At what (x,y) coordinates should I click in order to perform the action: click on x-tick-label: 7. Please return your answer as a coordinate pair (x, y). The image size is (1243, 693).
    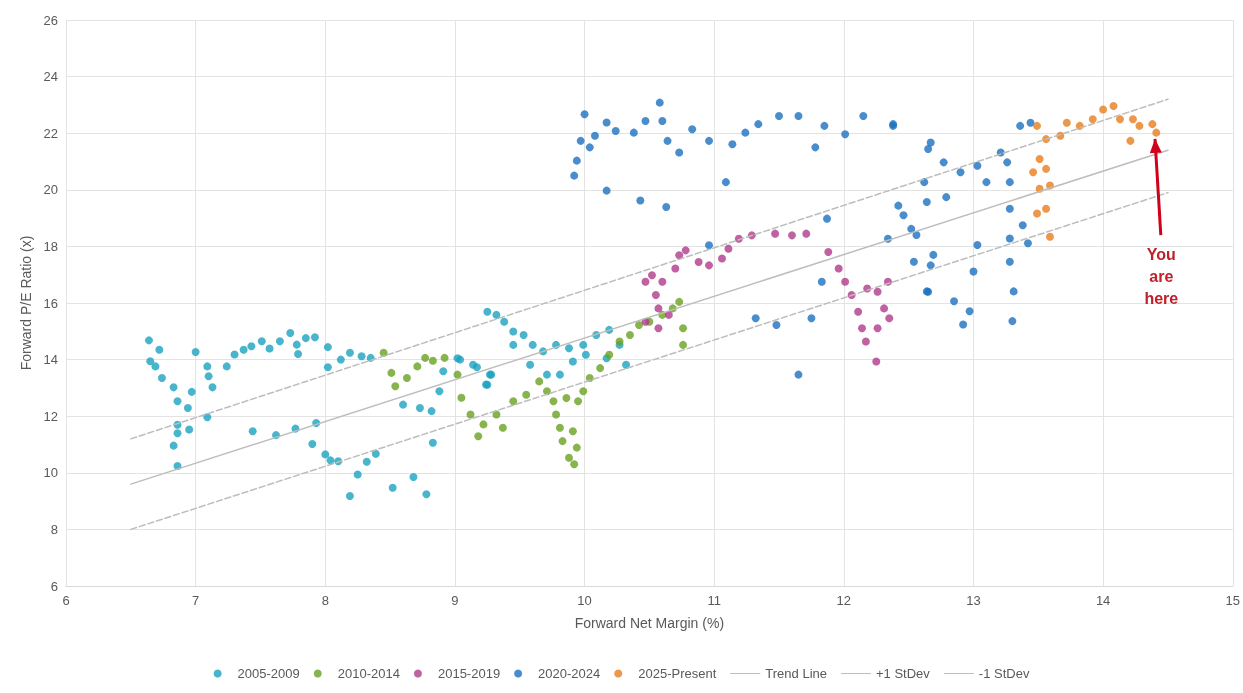
    Looking at the image, I should click on (196, 600).